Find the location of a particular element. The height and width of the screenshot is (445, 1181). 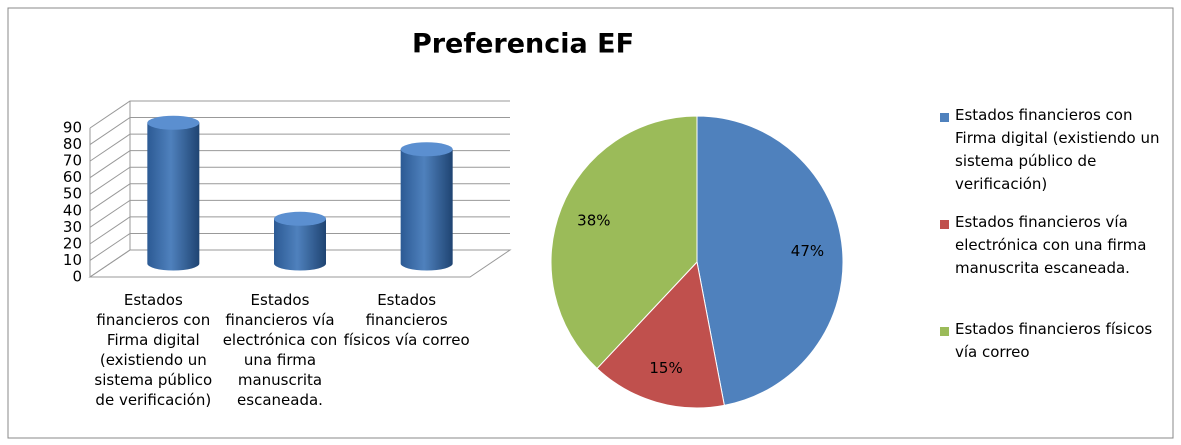

x-tick-label: Estados financieros físicos vía correo is located at coordinates (406, 320).